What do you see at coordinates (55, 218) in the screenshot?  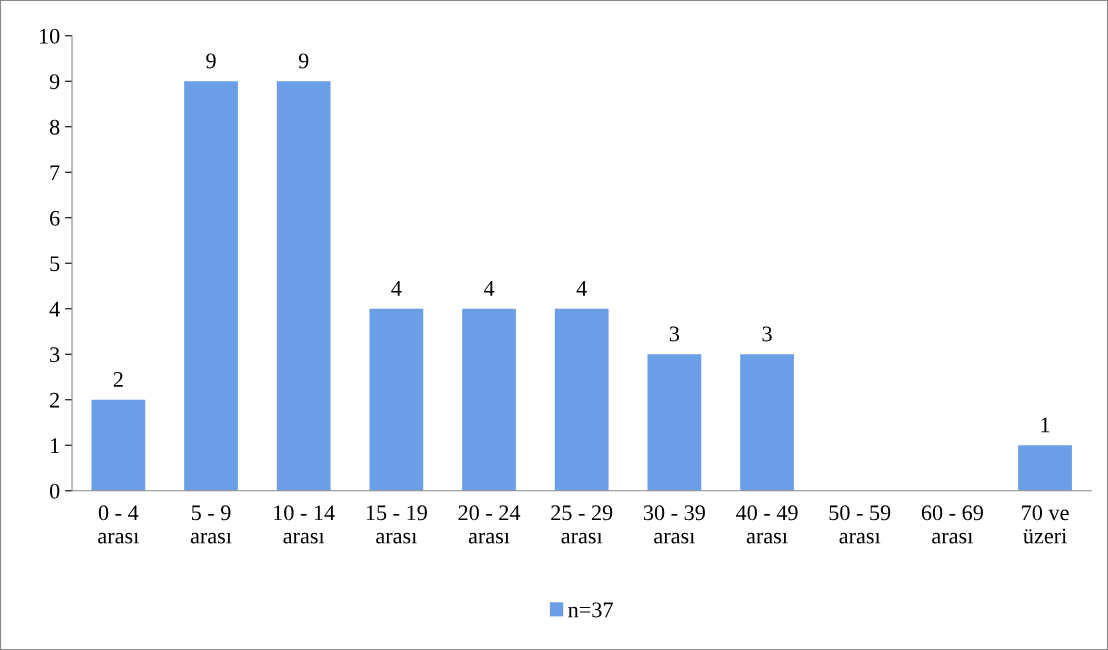 I see `y-tick-label: 6` at bounding box center [55, 218].